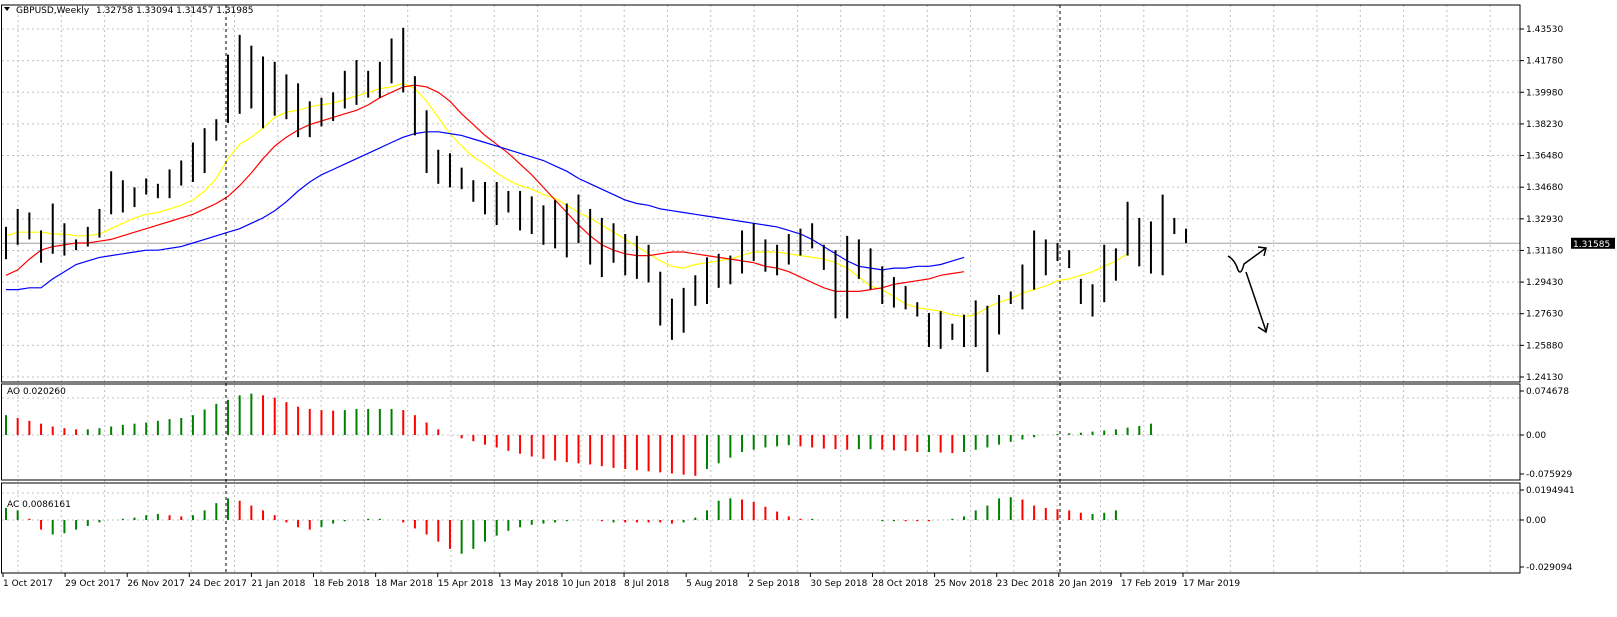  What do you see at coordinates (1247, 260) in the screenshot?
I see `up-arrow-icon` at bounding box center [1247, 260].